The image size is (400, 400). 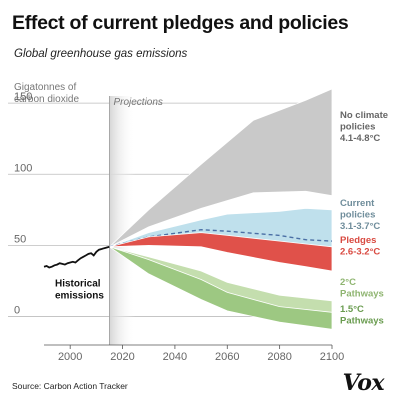 What do you see at coordinates (23, 97) in the screenshot?
I see `y-tick-label-150: 150` at bounding box center [23, 97].